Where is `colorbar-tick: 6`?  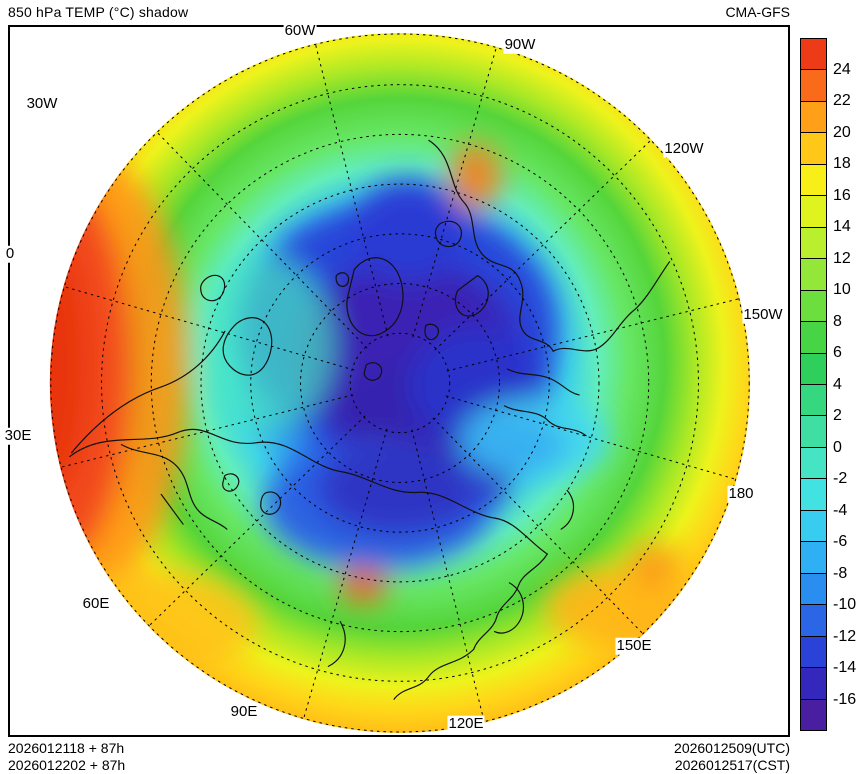
colorbar-tick: 6 is located at coordinates (837, 352).